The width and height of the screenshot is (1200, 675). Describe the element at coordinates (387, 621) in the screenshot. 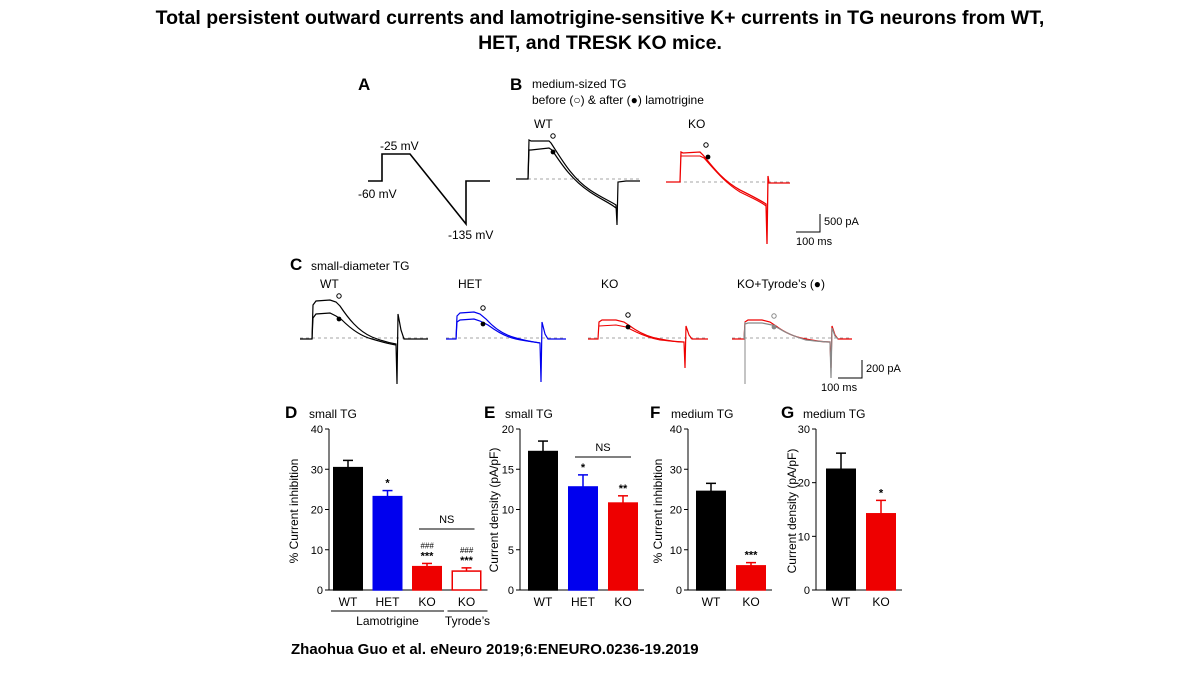

I see `panel-d-group-label-lamotrigine: Lamotrigine` at that location.